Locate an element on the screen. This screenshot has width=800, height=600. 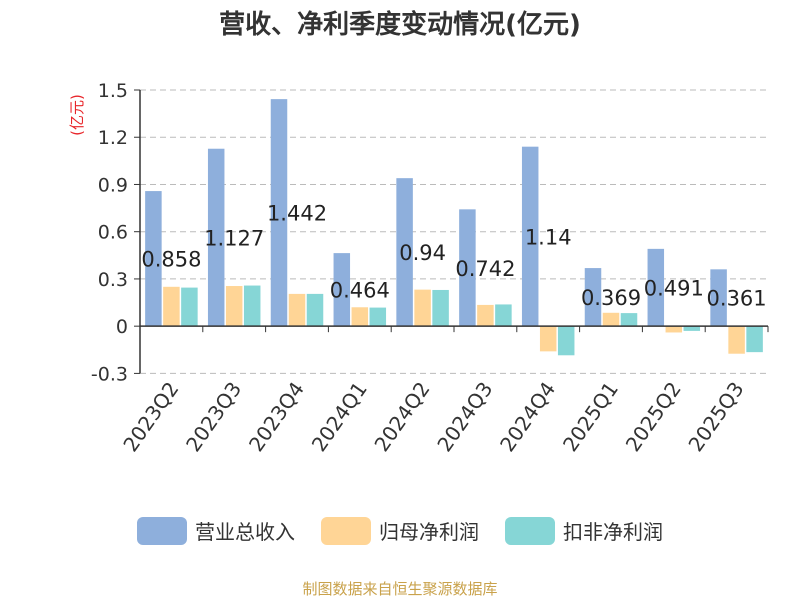
legend-swatch-deducted-profit is located at coordinates (530, 530).